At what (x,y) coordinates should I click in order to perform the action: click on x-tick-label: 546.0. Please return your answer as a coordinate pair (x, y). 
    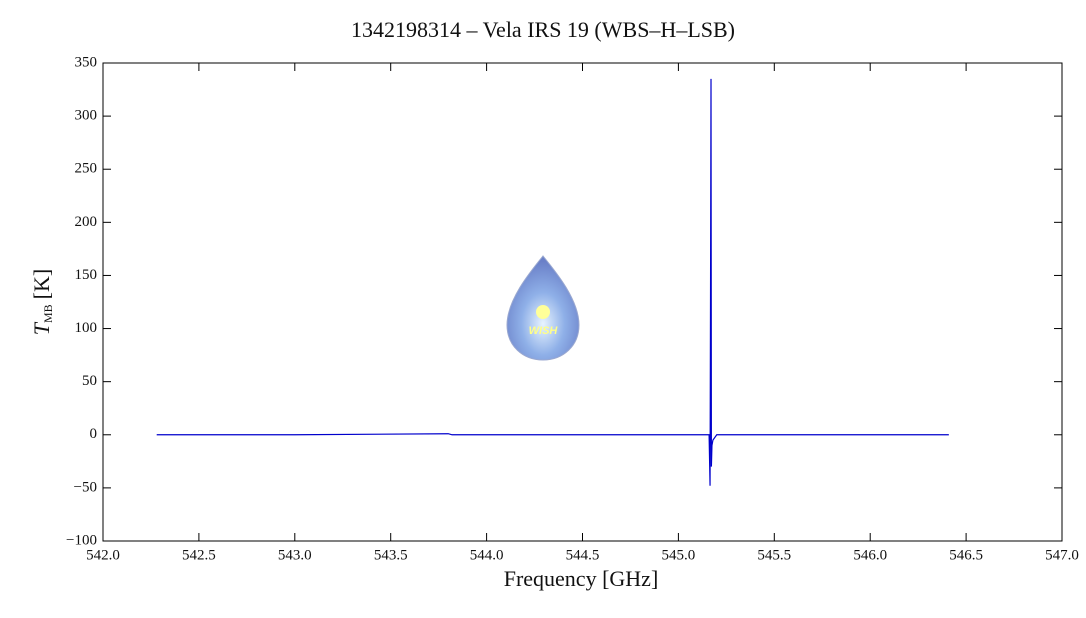
    Looking at the image, I should click on (870, 555).